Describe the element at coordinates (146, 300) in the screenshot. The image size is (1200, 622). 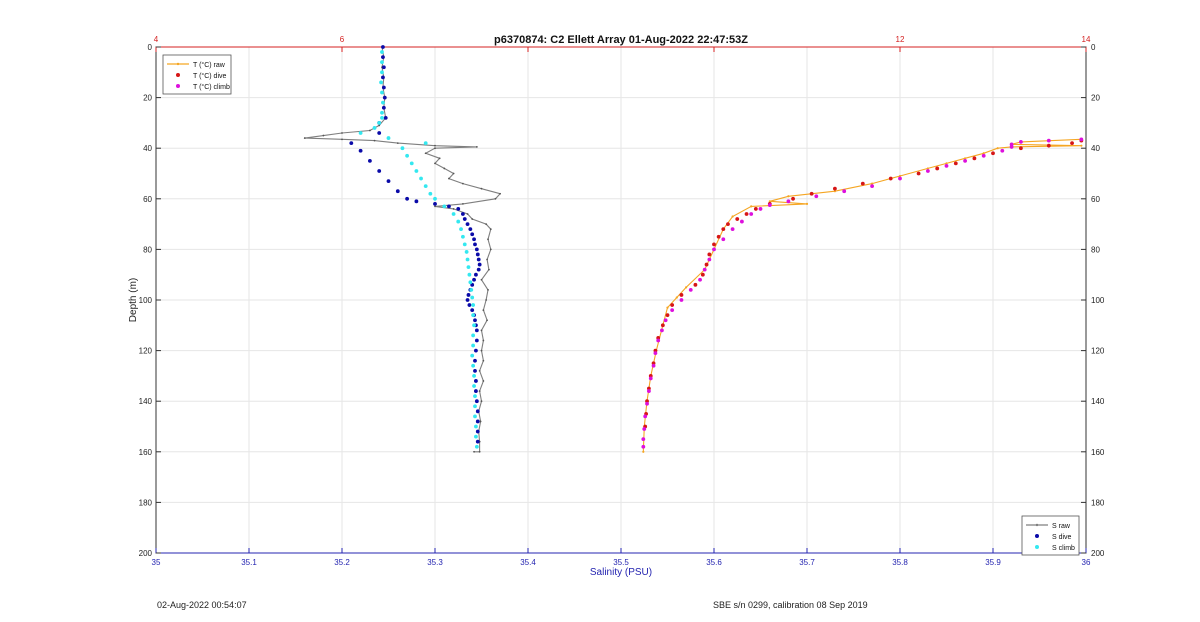
I see `y-tick-label: 100` at that location.